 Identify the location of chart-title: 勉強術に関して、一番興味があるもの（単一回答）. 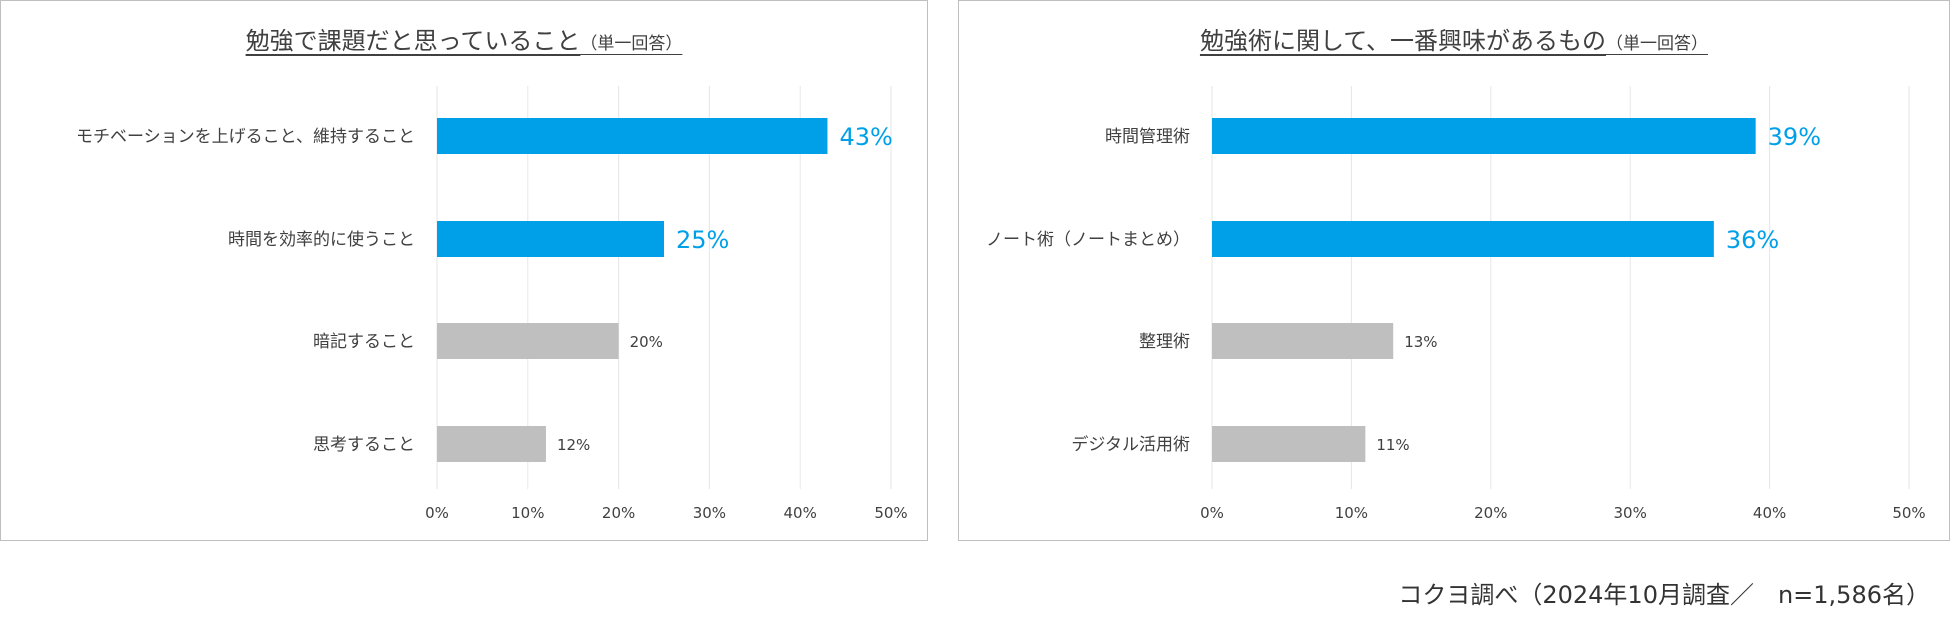
(1454, 38).